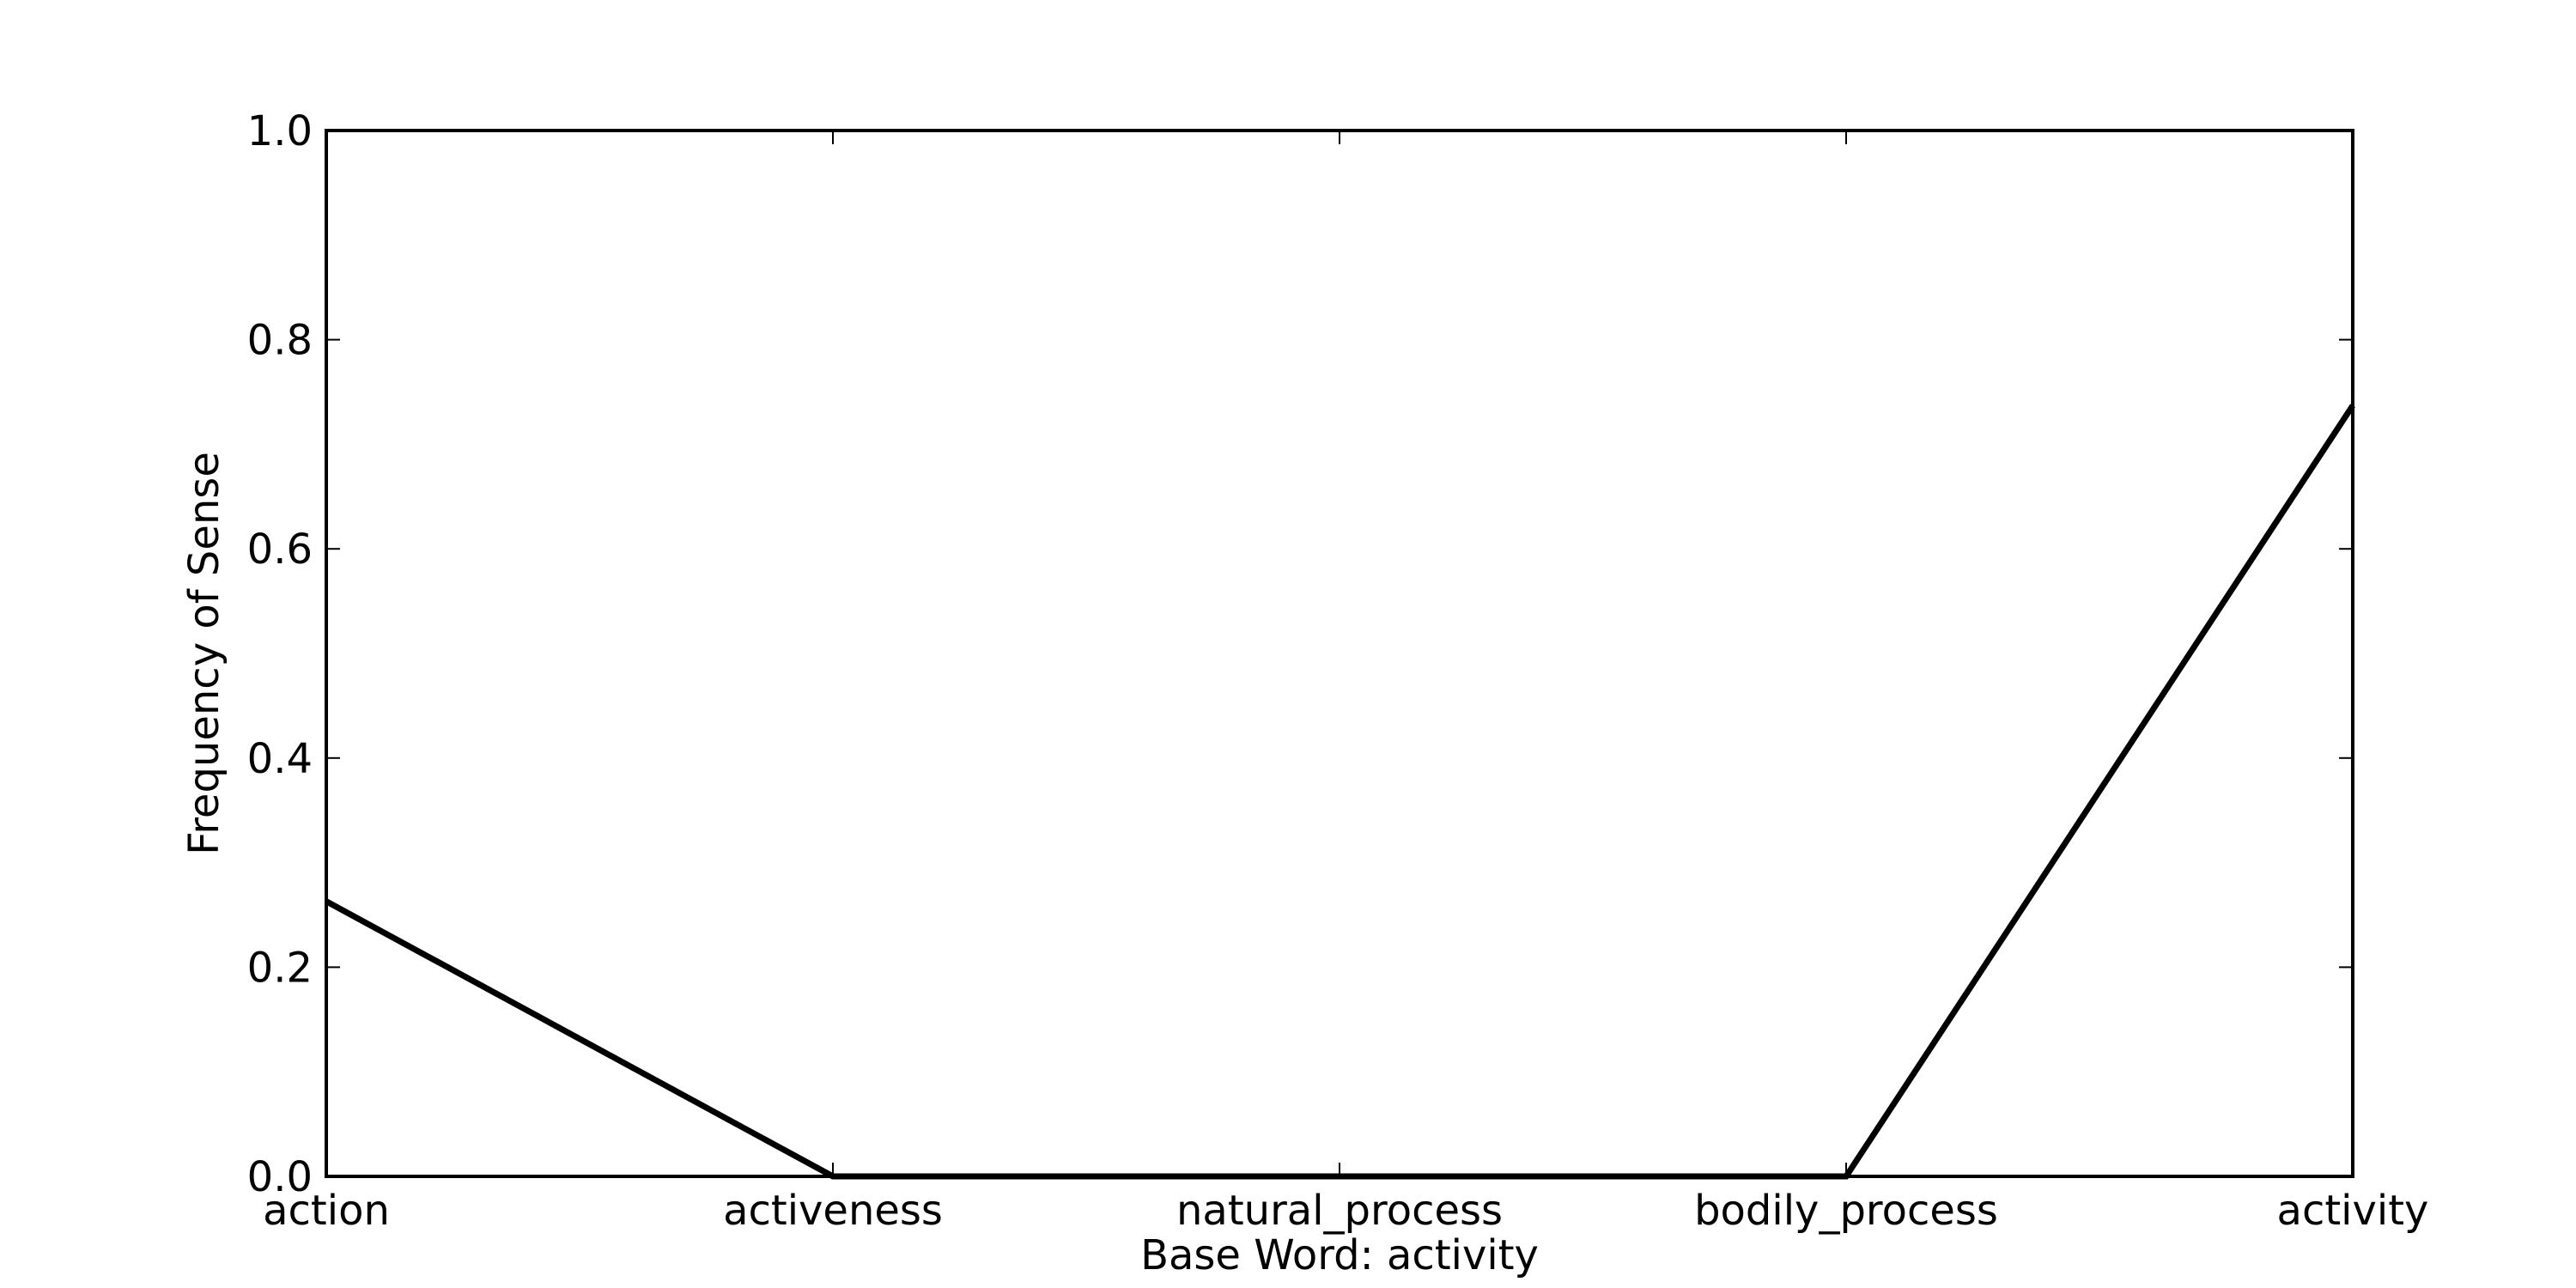 This screenshot has height=1288, width=2576. What do you see at coordinates (1846, 1211) in the screenshot?
I see `x-tick-label: bodily_process` at bounding box center [1846, 1211].